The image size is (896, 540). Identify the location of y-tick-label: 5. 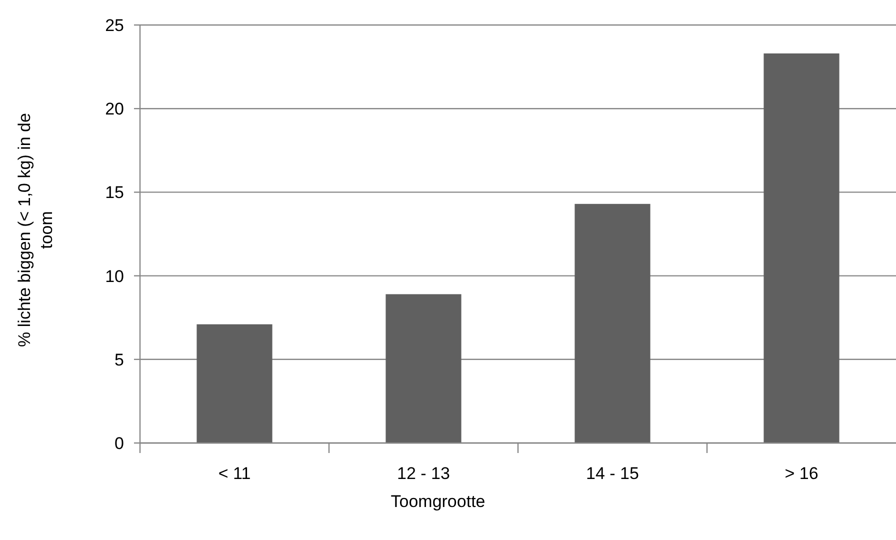
(119, 360).